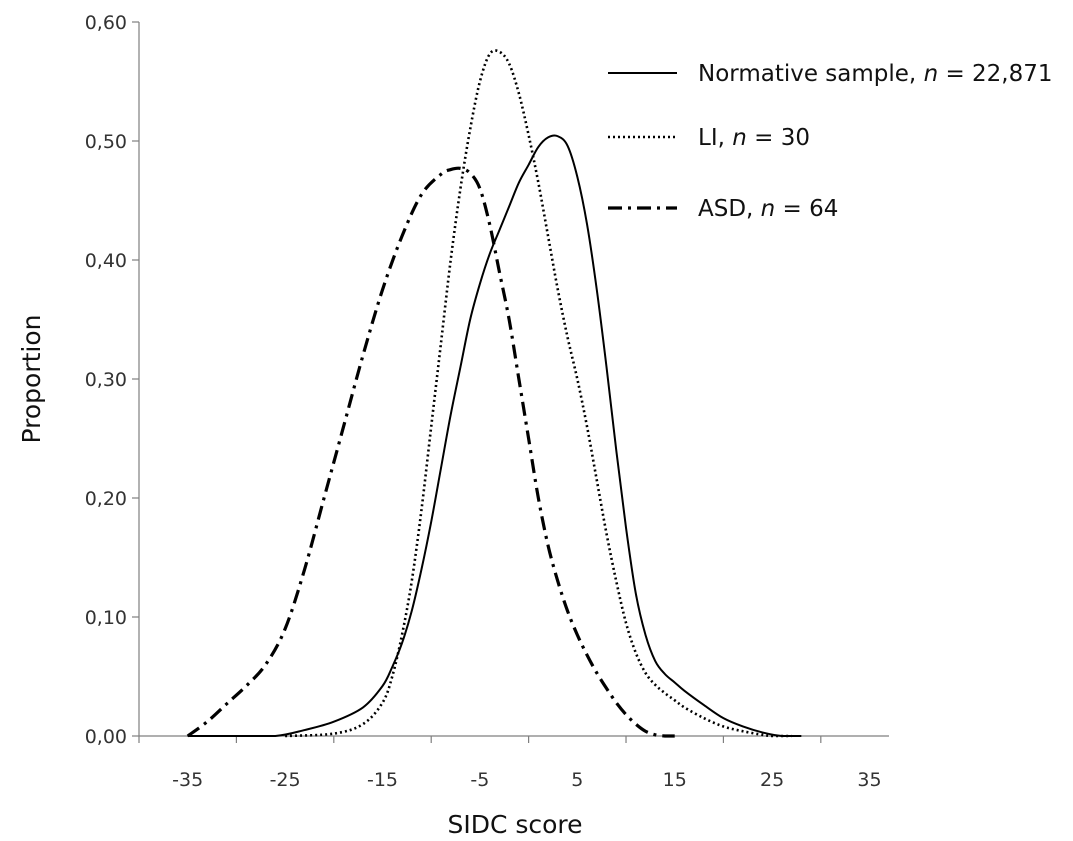  I want to click on x-tick-label: 25, so click(772, 780).